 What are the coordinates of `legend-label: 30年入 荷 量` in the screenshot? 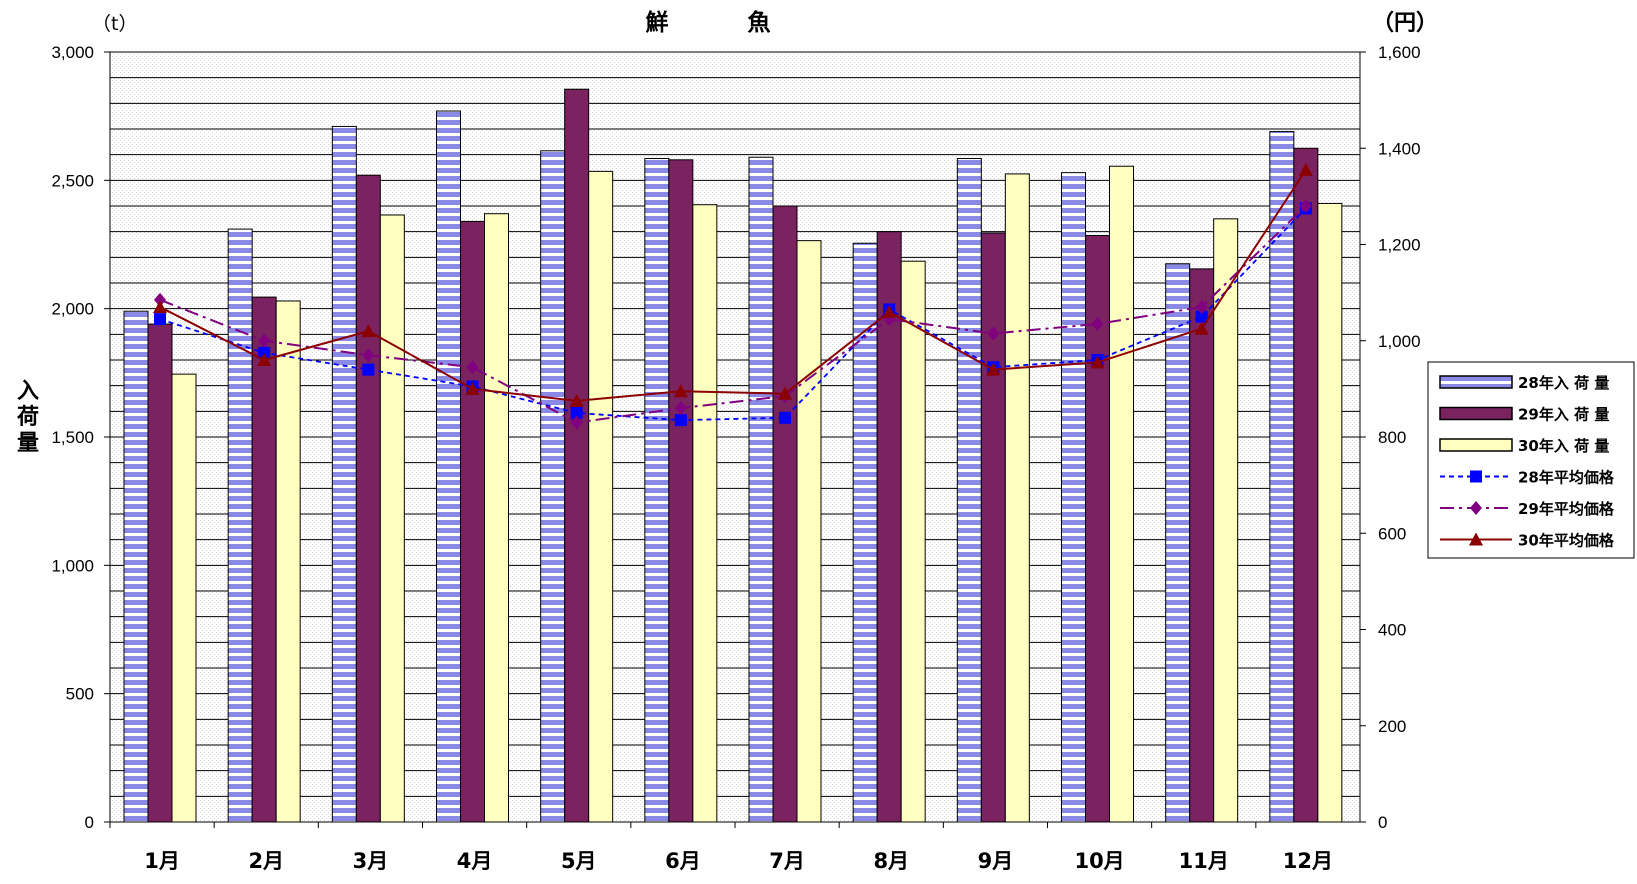 It's located at (1563, 446).